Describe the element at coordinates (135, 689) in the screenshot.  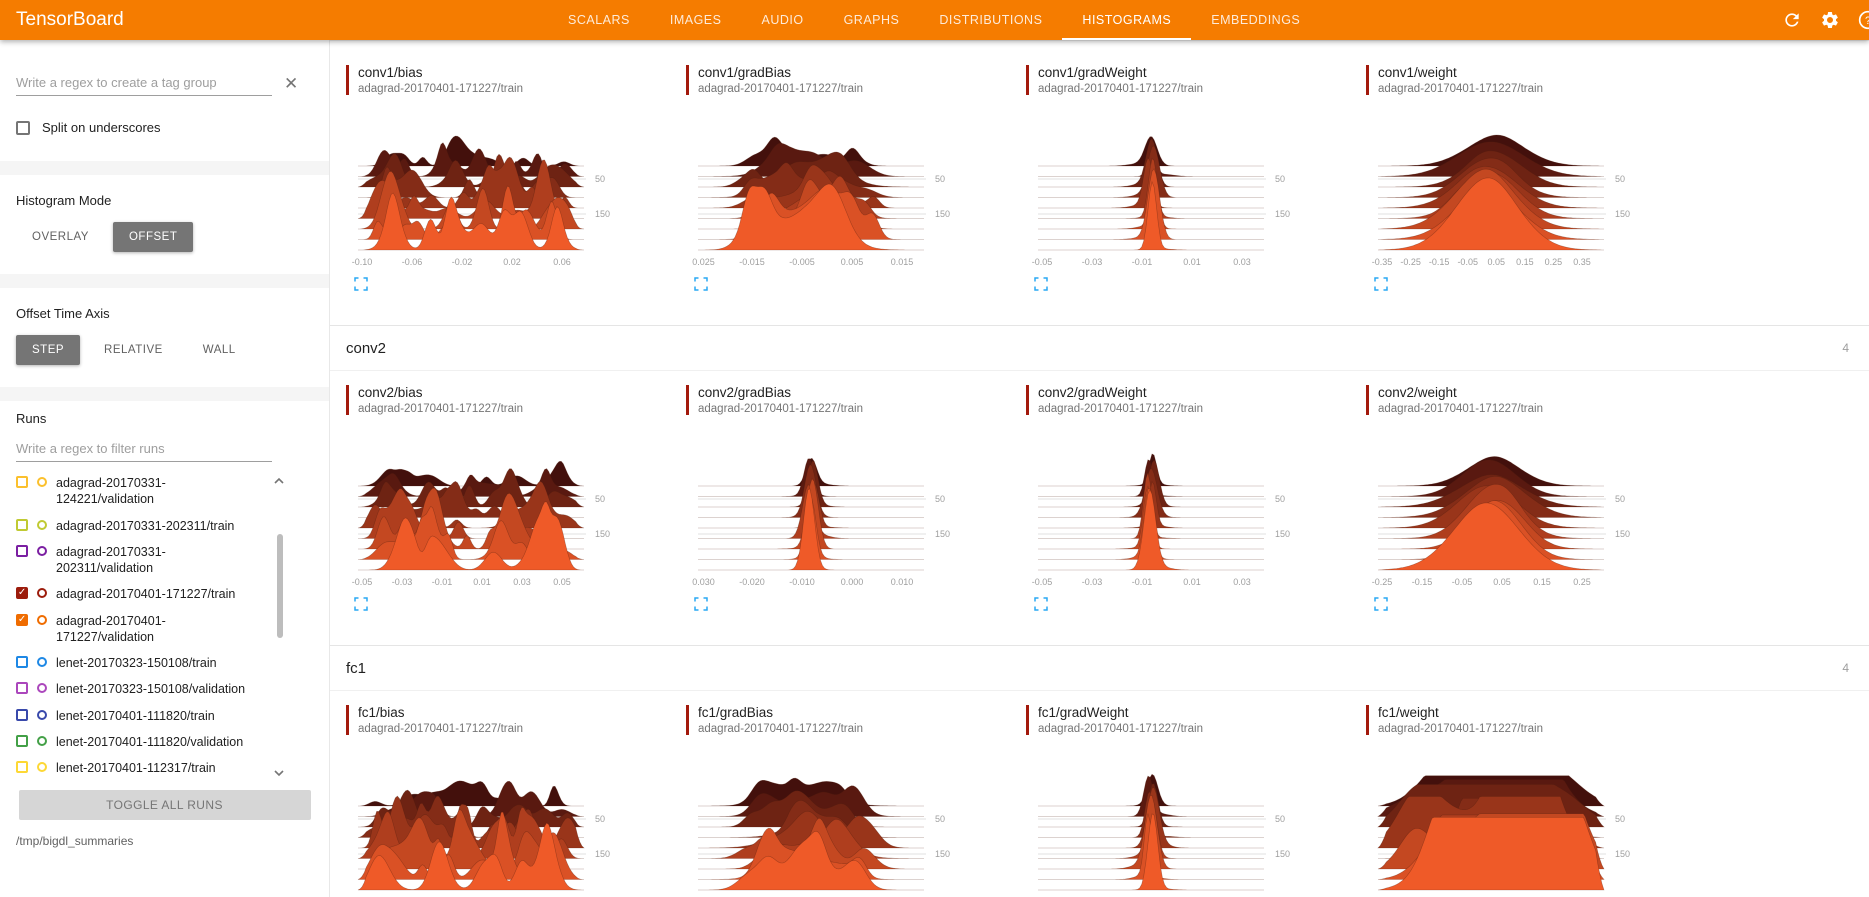
I see `run-row: lenet-20170323-150108/validation` at that location.